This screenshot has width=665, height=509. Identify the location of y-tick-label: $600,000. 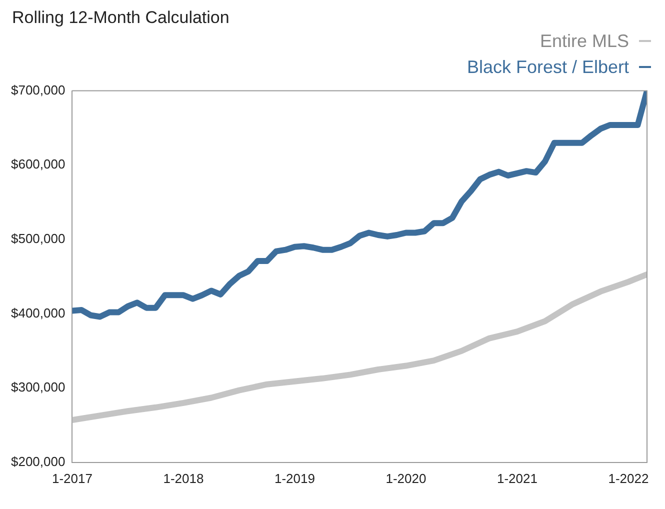
(38, 164).